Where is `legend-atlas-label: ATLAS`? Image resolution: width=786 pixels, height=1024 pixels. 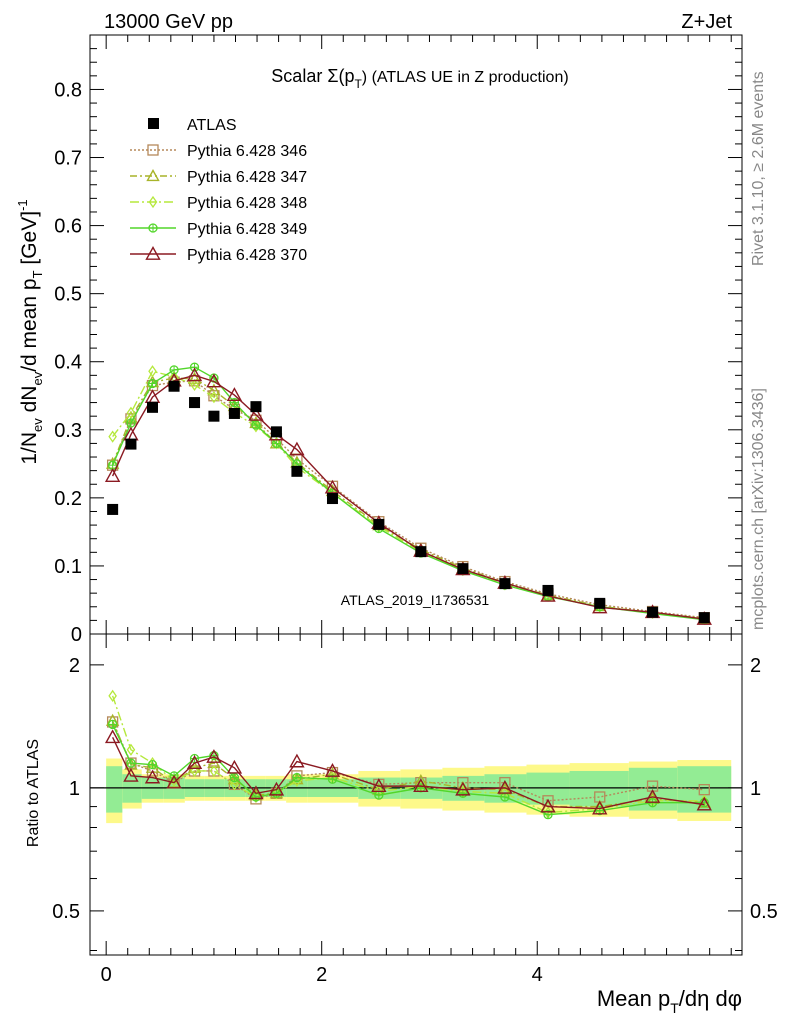 legend-atlas-label: ATLAS is located at coordinates (212, 125).